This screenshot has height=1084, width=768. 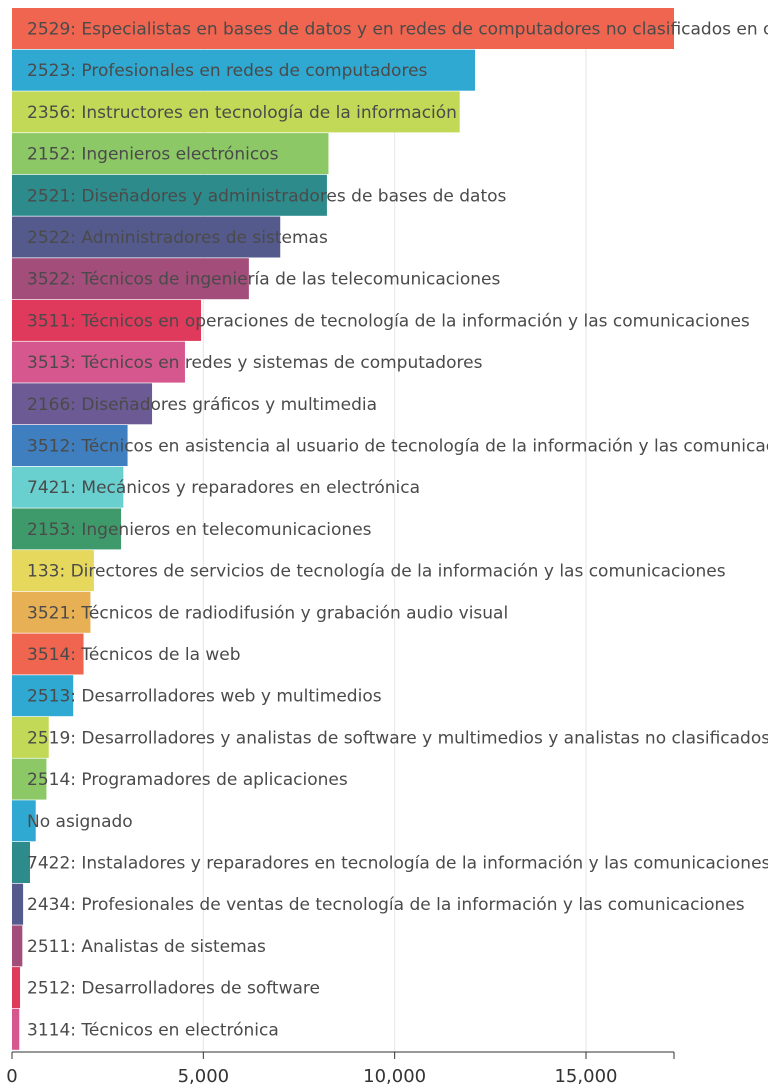 What do you see at coordinates (177, 238) in the screenshot?
I see `bar-label-6: 2522: Administradores de sistemas` at bounding box center [177, 238].